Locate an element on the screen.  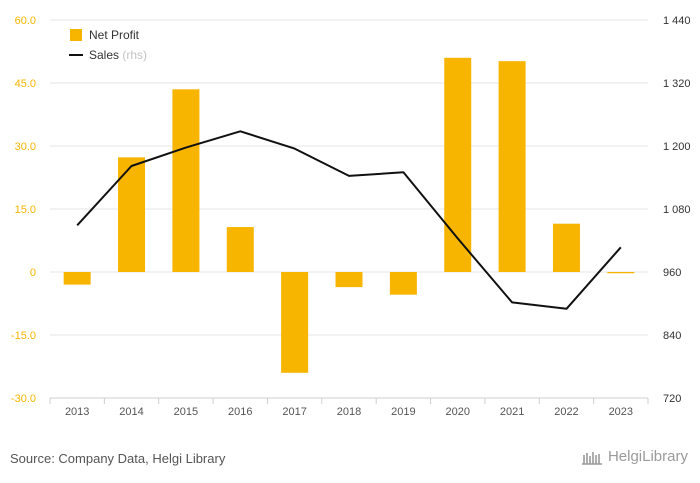
y-left-tick-label: 15.0 is located at coordinates (25, 210).